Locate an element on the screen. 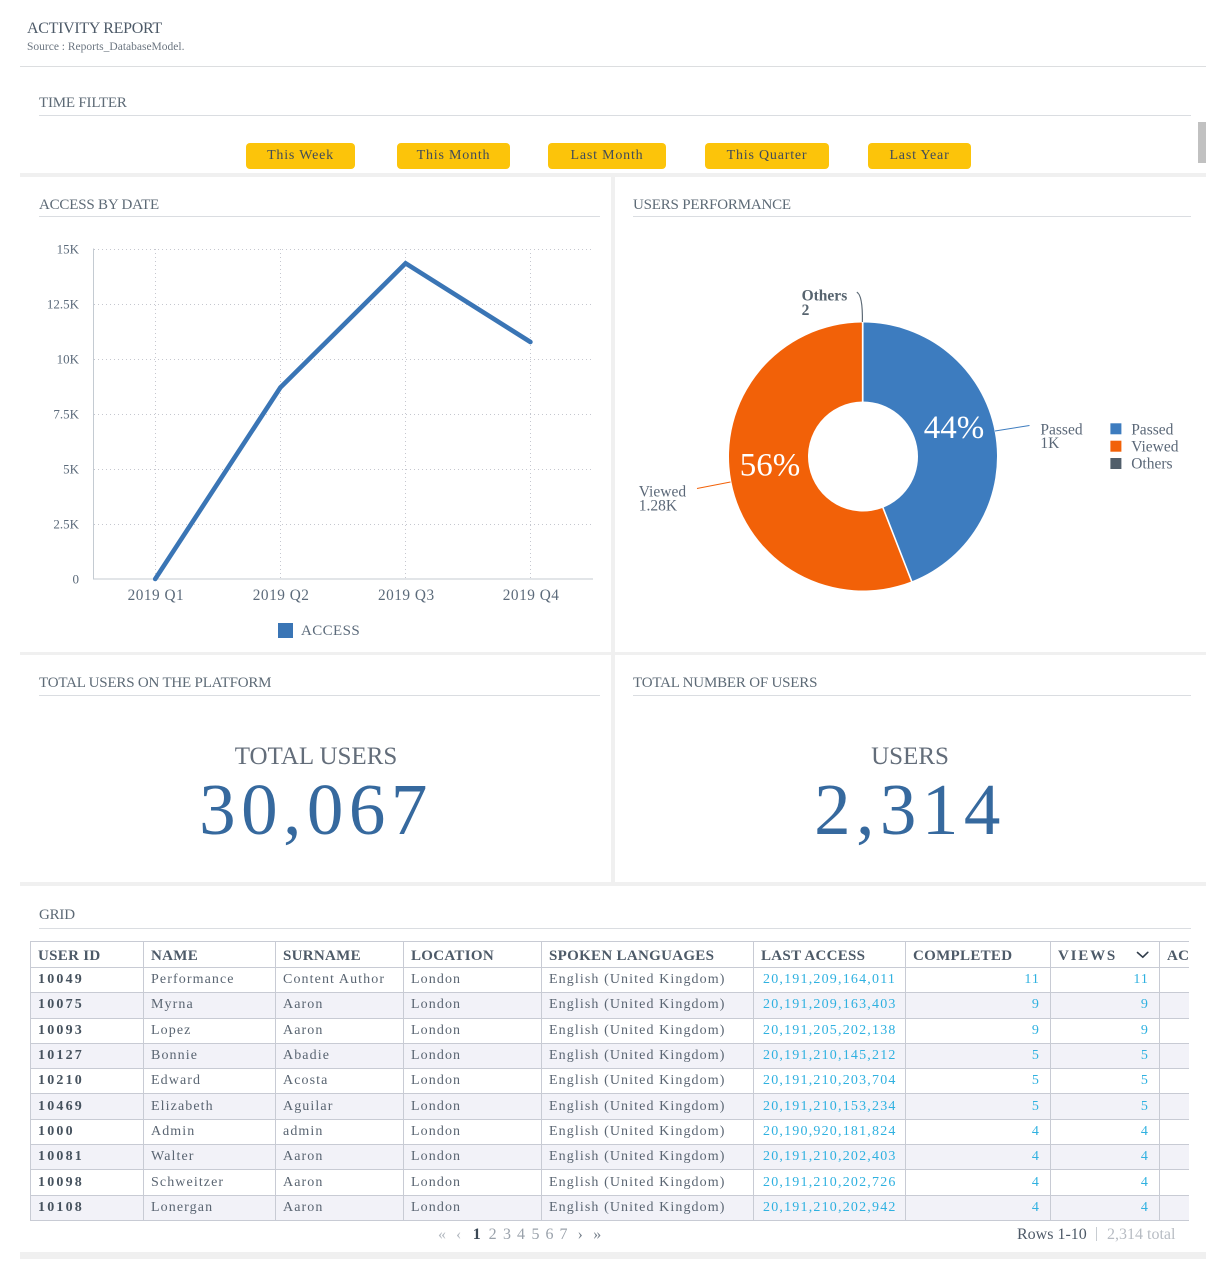  svg-text: 56% is located at coordinates (770, 466).